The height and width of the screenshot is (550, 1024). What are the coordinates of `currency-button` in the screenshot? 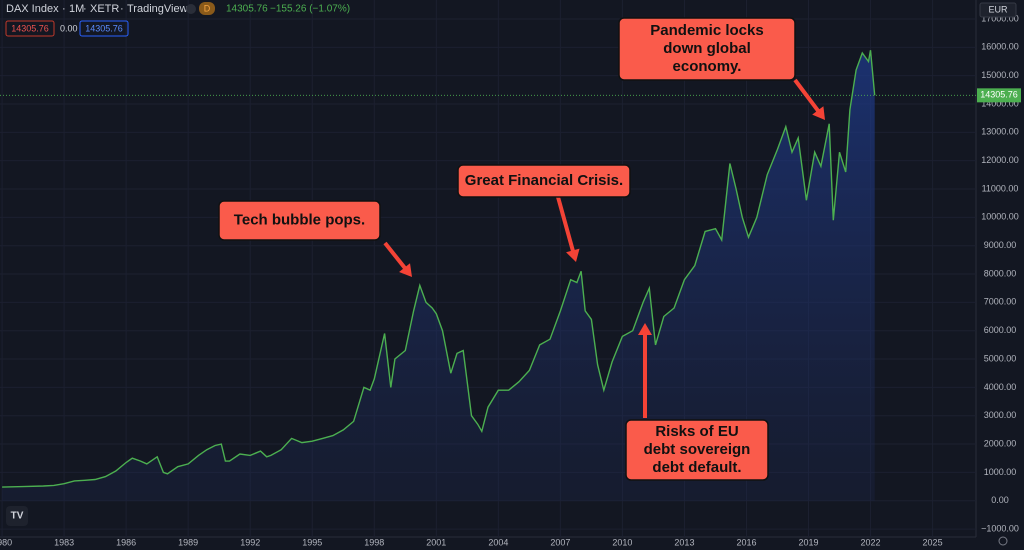 It's located at (998, 10).